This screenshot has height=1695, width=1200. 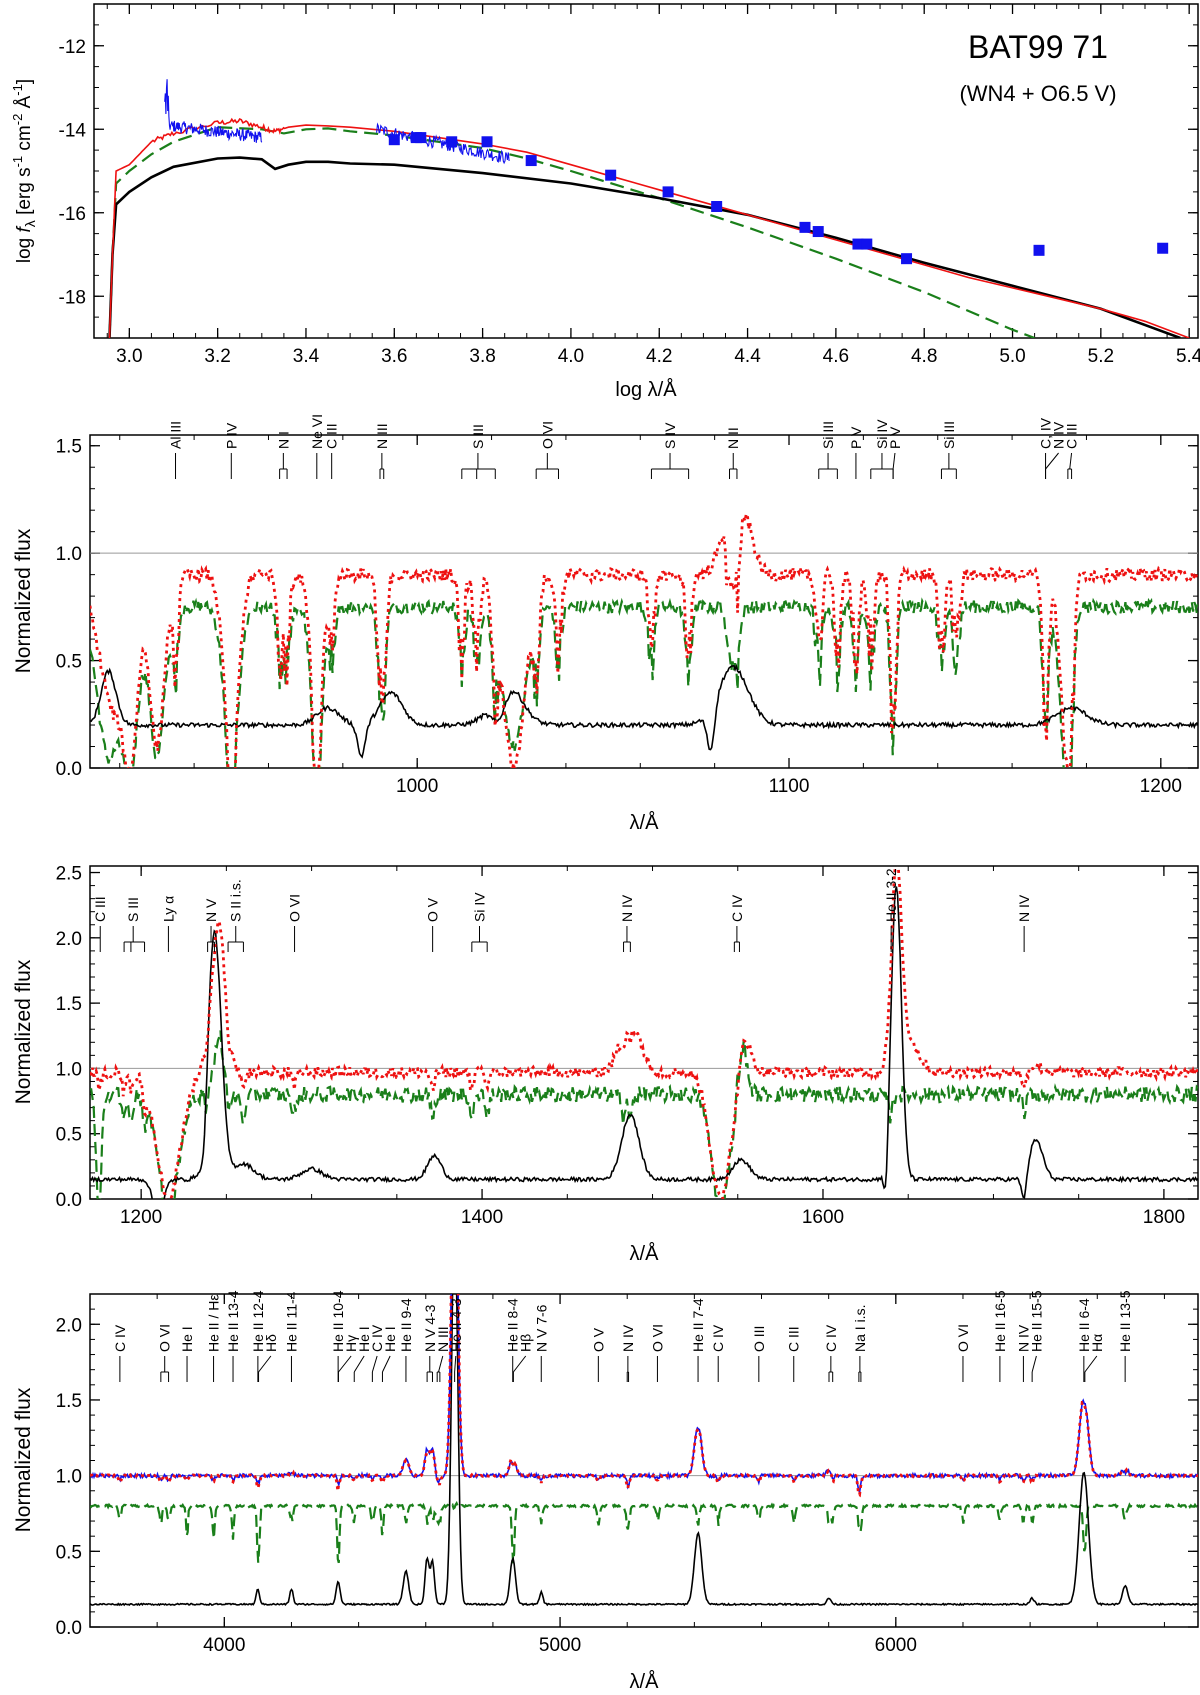 I want to click on x-tick-label: 5.0, so click(x=1012, y=356).